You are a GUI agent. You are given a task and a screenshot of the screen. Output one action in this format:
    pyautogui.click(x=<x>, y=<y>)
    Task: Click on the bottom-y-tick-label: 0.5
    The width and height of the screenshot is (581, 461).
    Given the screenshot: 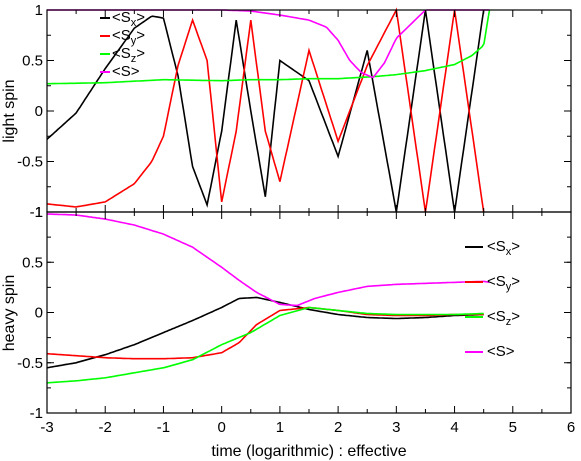 What is the action you would take?
    pyautogui.click(x=32, y=262)
    